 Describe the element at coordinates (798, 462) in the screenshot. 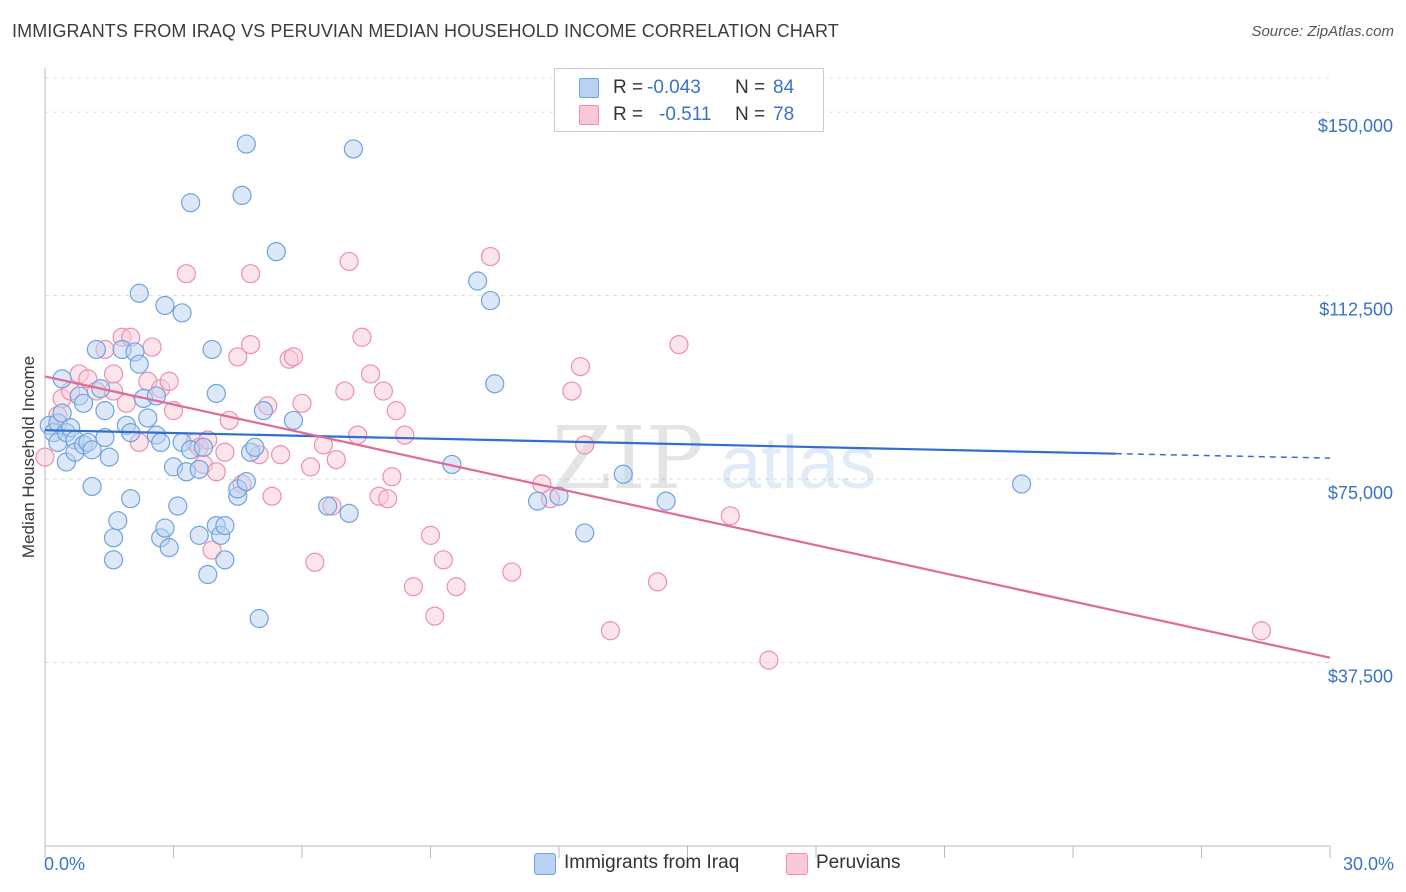

I see `watermark-atlas: atlas` at that location.